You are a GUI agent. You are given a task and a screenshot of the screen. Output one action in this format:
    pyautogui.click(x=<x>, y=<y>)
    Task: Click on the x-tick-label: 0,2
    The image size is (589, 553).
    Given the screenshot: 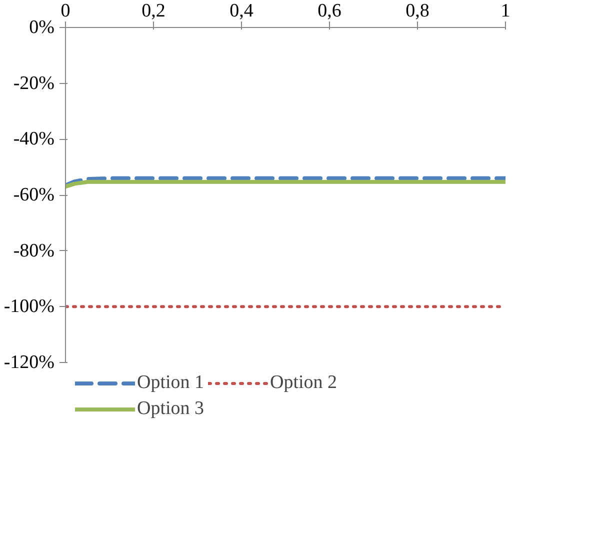 What is the action you would take?
    pyautogui.click(x=154, y=11)
    